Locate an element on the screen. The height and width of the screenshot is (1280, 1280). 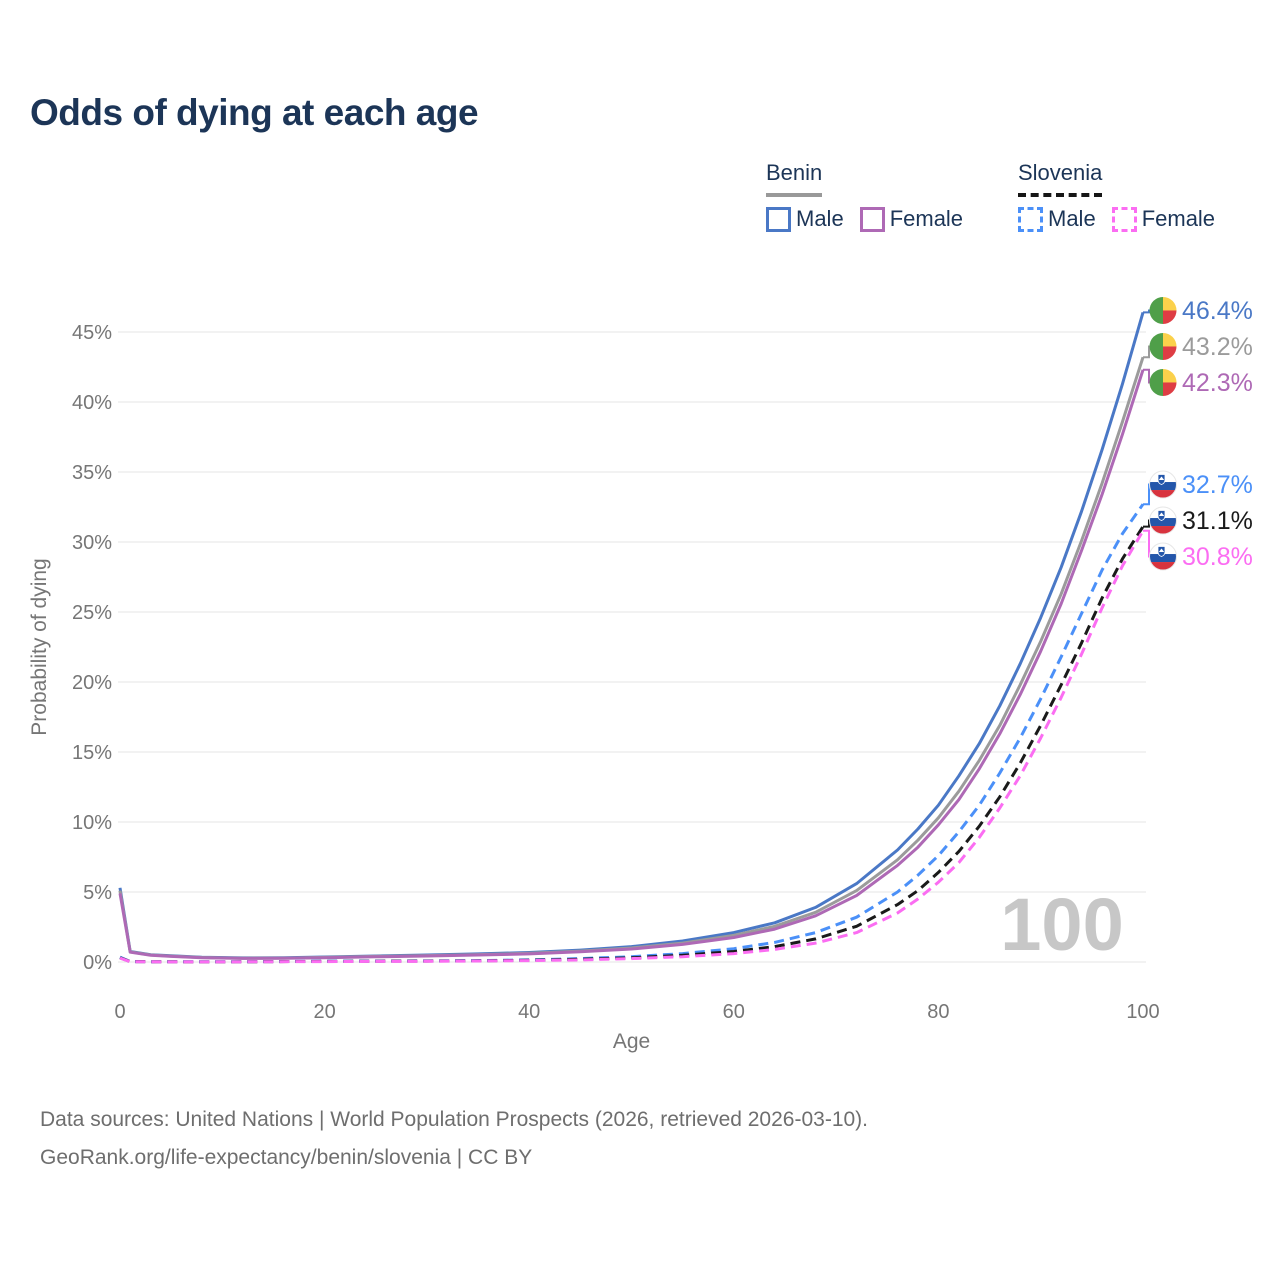
endpoint-label: 42.3% is located at coordinates (1217, 383).